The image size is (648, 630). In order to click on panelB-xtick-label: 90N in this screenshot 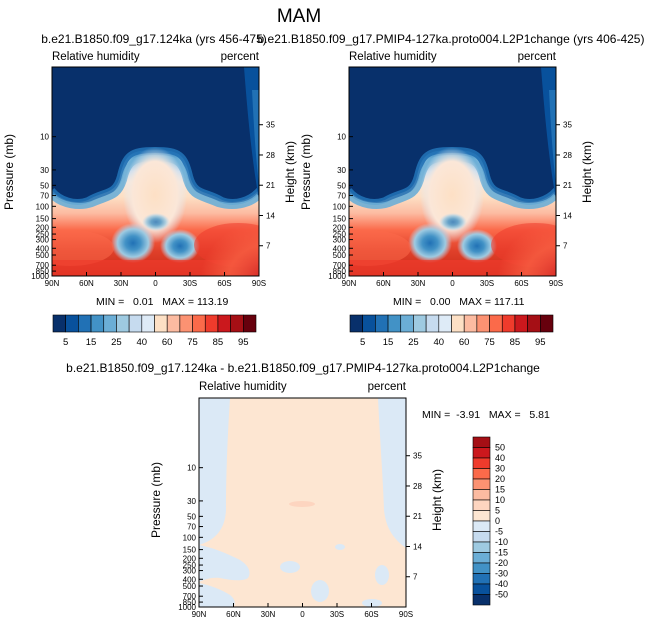, I will do `click(349, 283)`.